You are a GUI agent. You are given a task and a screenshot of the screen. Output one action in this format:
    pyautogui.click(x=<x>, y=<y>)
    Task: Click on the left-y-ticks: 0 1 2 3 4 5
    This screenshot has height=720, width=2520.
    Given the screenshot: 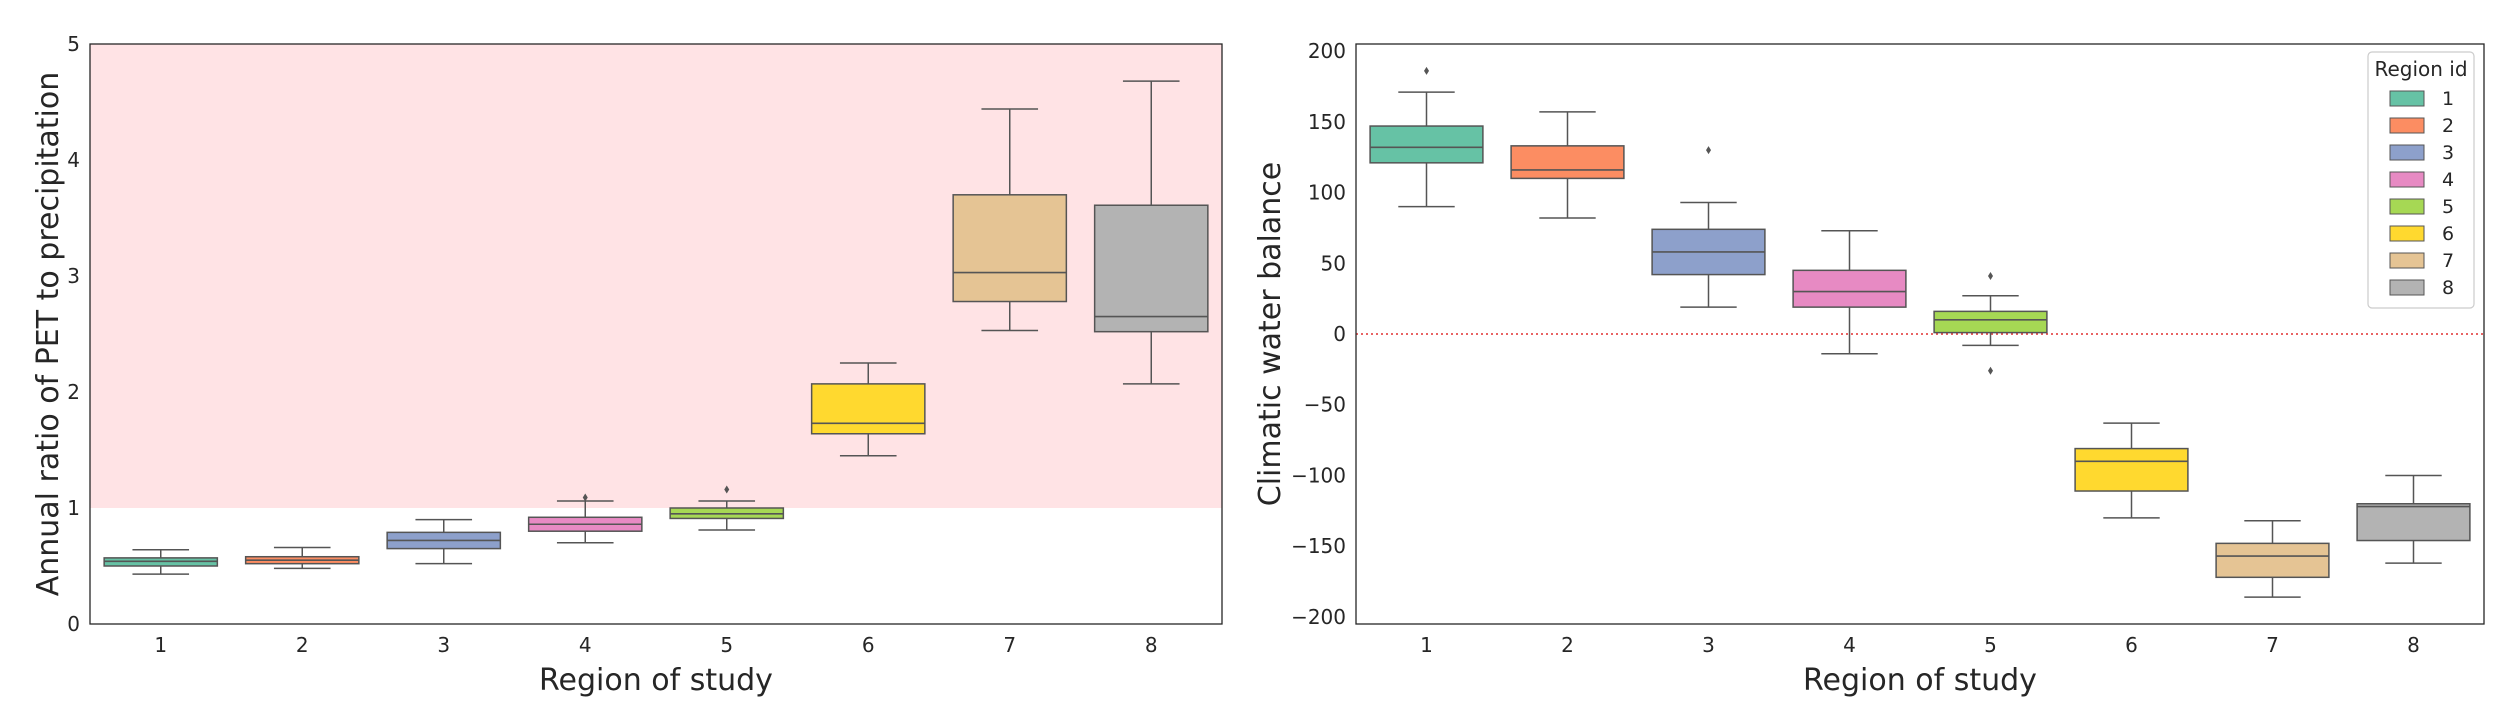 What is the action you would take?
    pyautogui.click(x=73, y=334)
    